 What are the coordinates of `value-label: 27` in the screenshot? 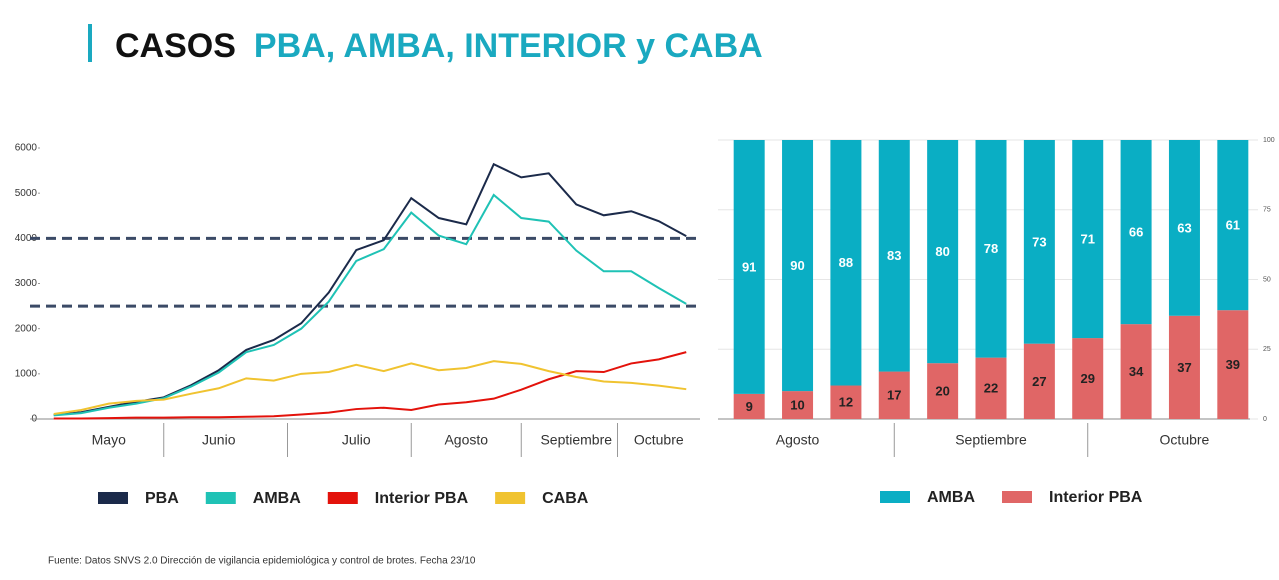 It's located at (1039, 381).